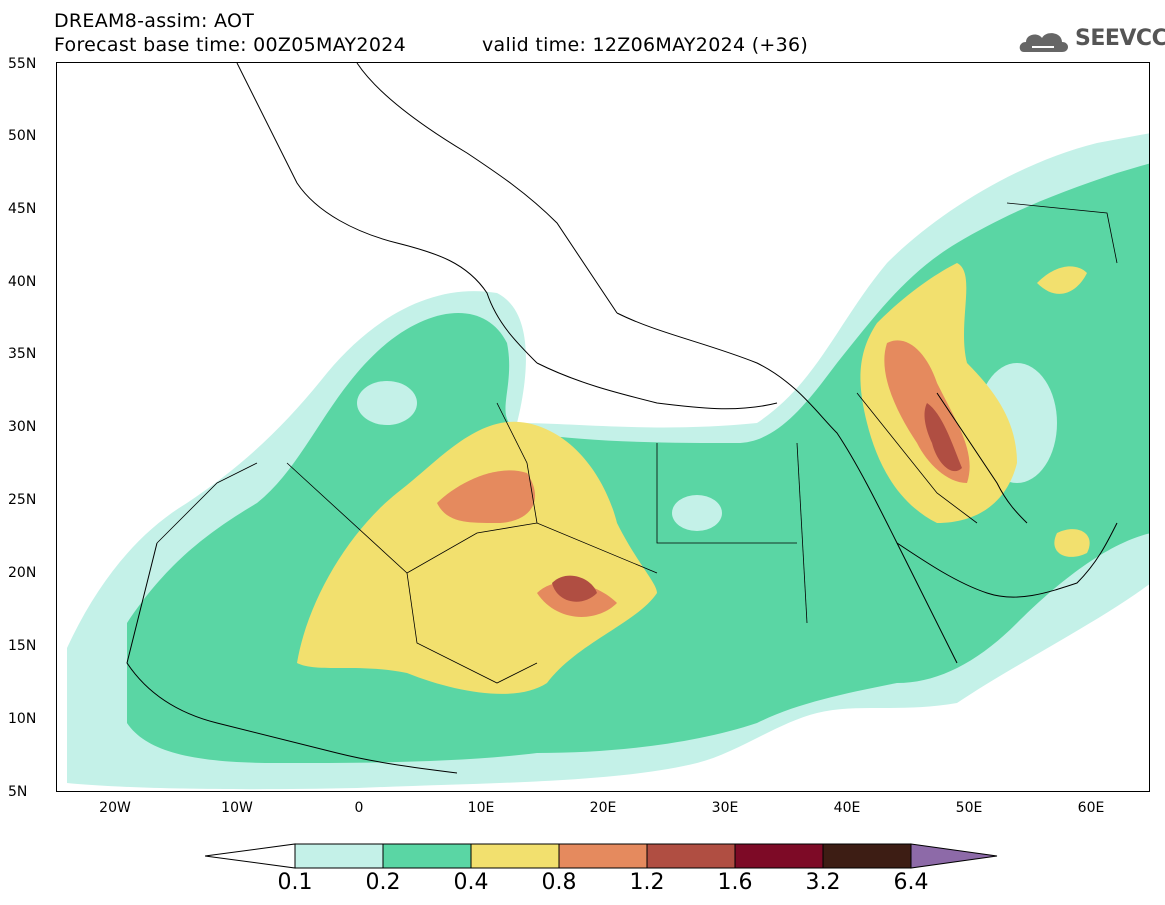  Describe the element at coordinates (18, 792) in the screenshot. I see `lat-label-5n: 5N` at that location.